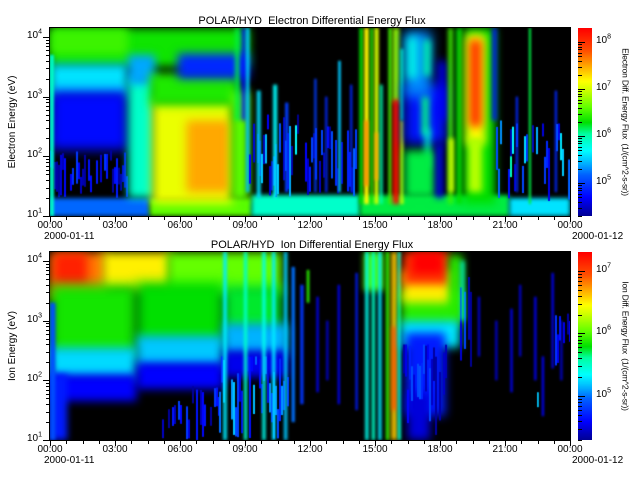 This screenshot has height=480, width=640. What do you see at coordinates (604, 39) in the screenshot?
I see `colorbar-tick-label: 10⁸` at bounding box center [604, 39].